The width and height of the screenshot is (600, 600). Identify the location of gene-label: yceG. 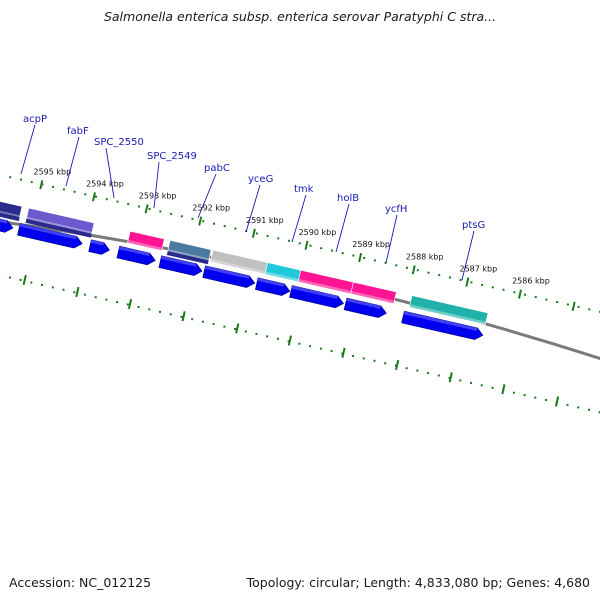
(260, 179).